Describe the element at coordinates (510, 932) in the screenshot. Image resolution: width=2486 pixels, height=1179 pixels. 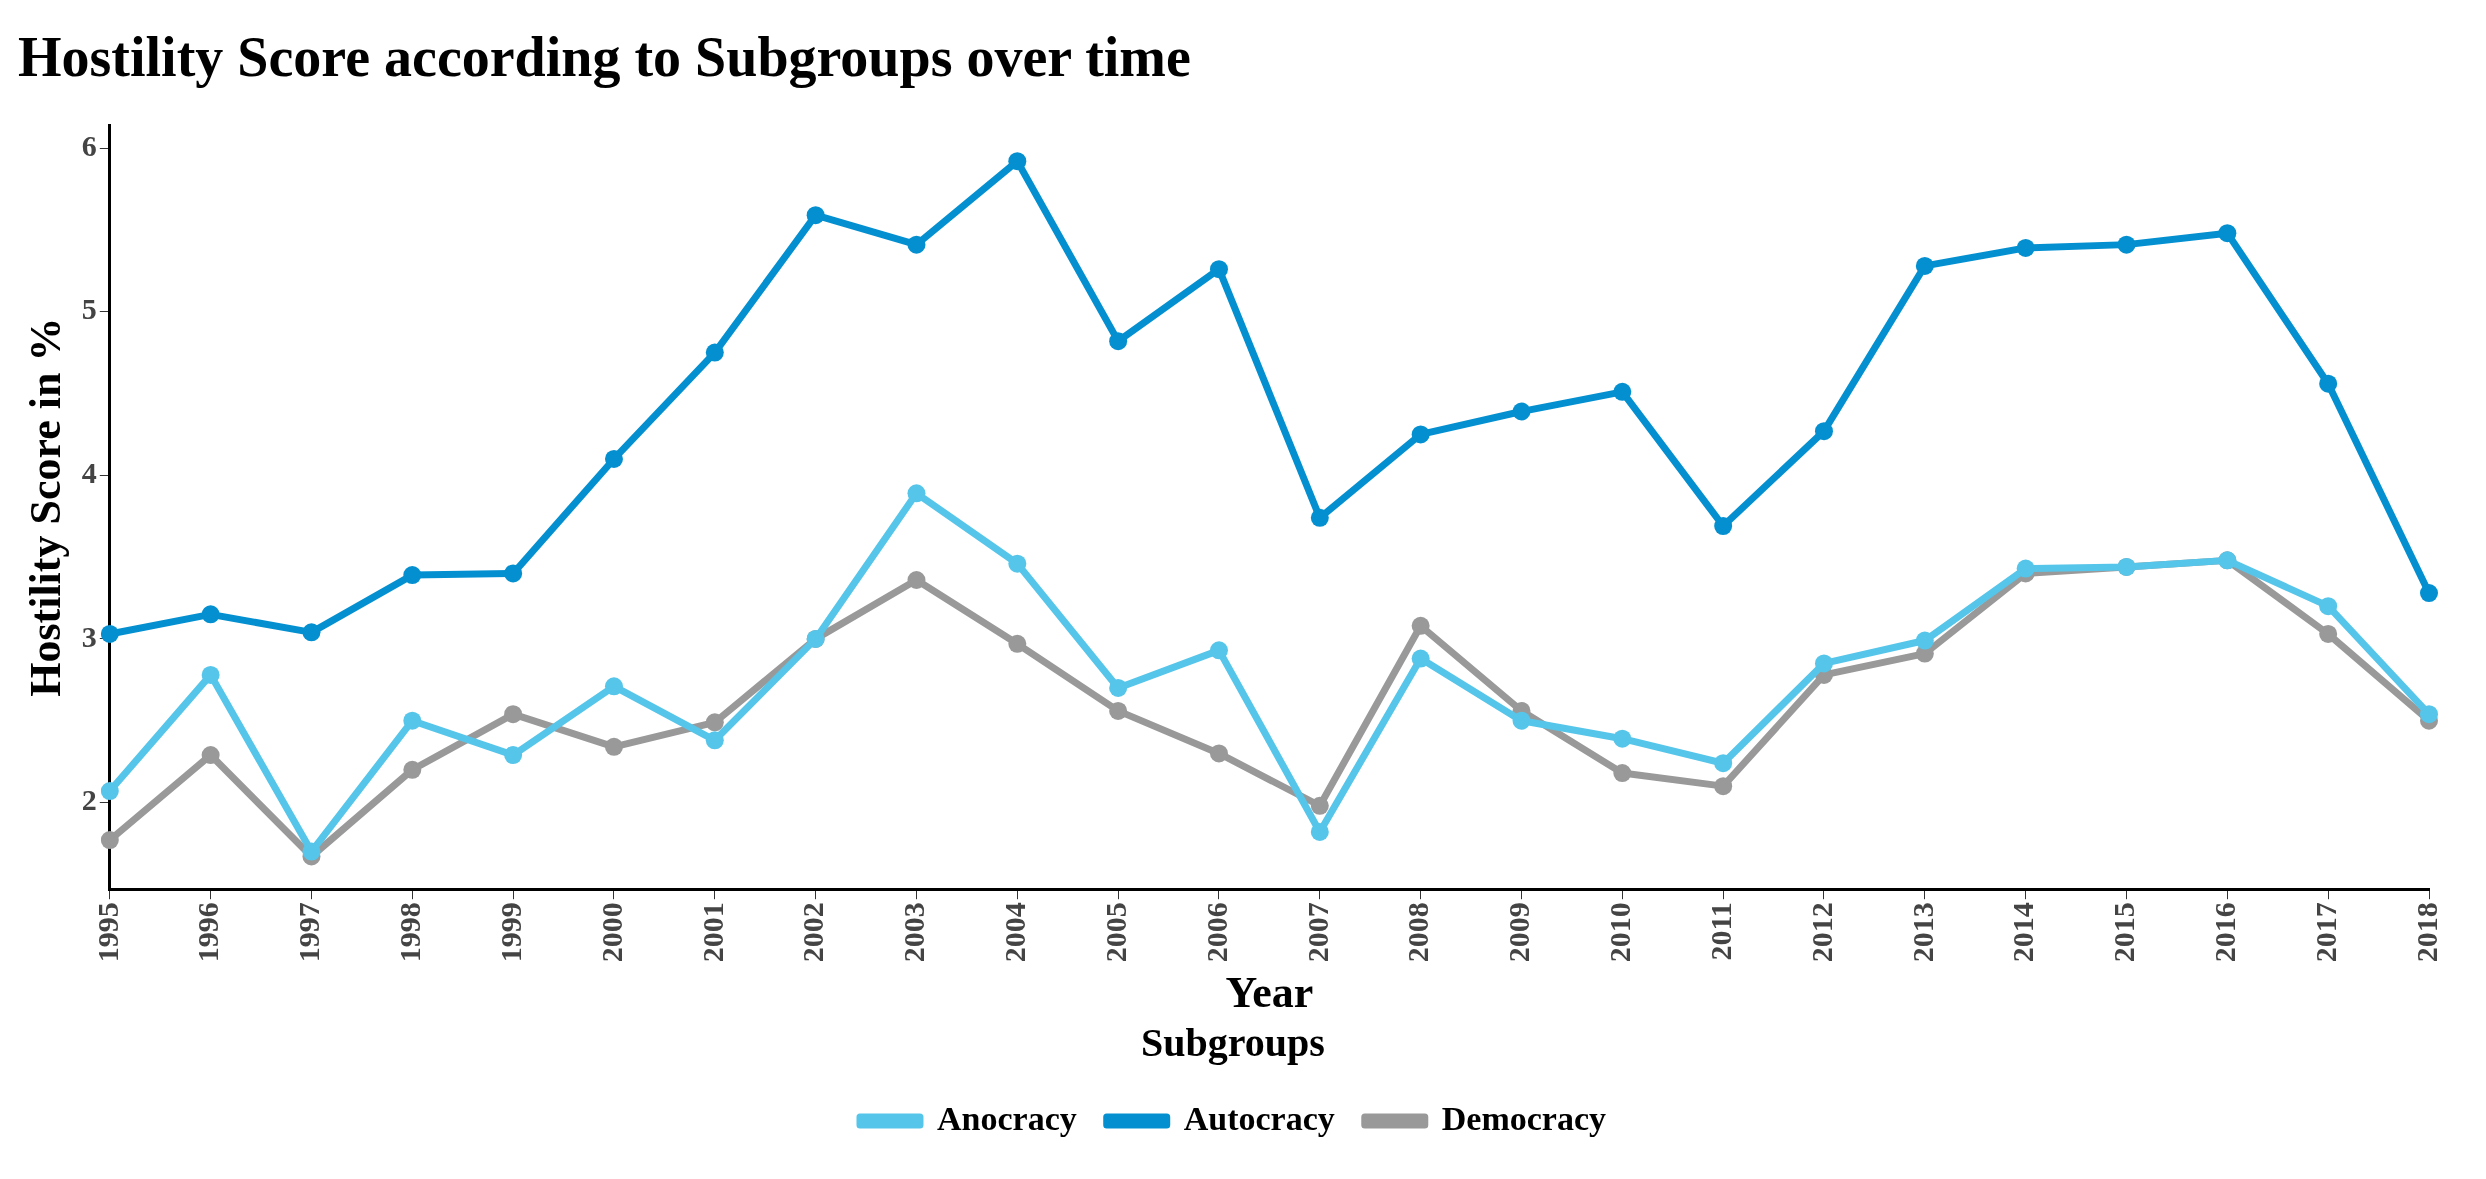
I see `x-tick-label: 1999` at that location.